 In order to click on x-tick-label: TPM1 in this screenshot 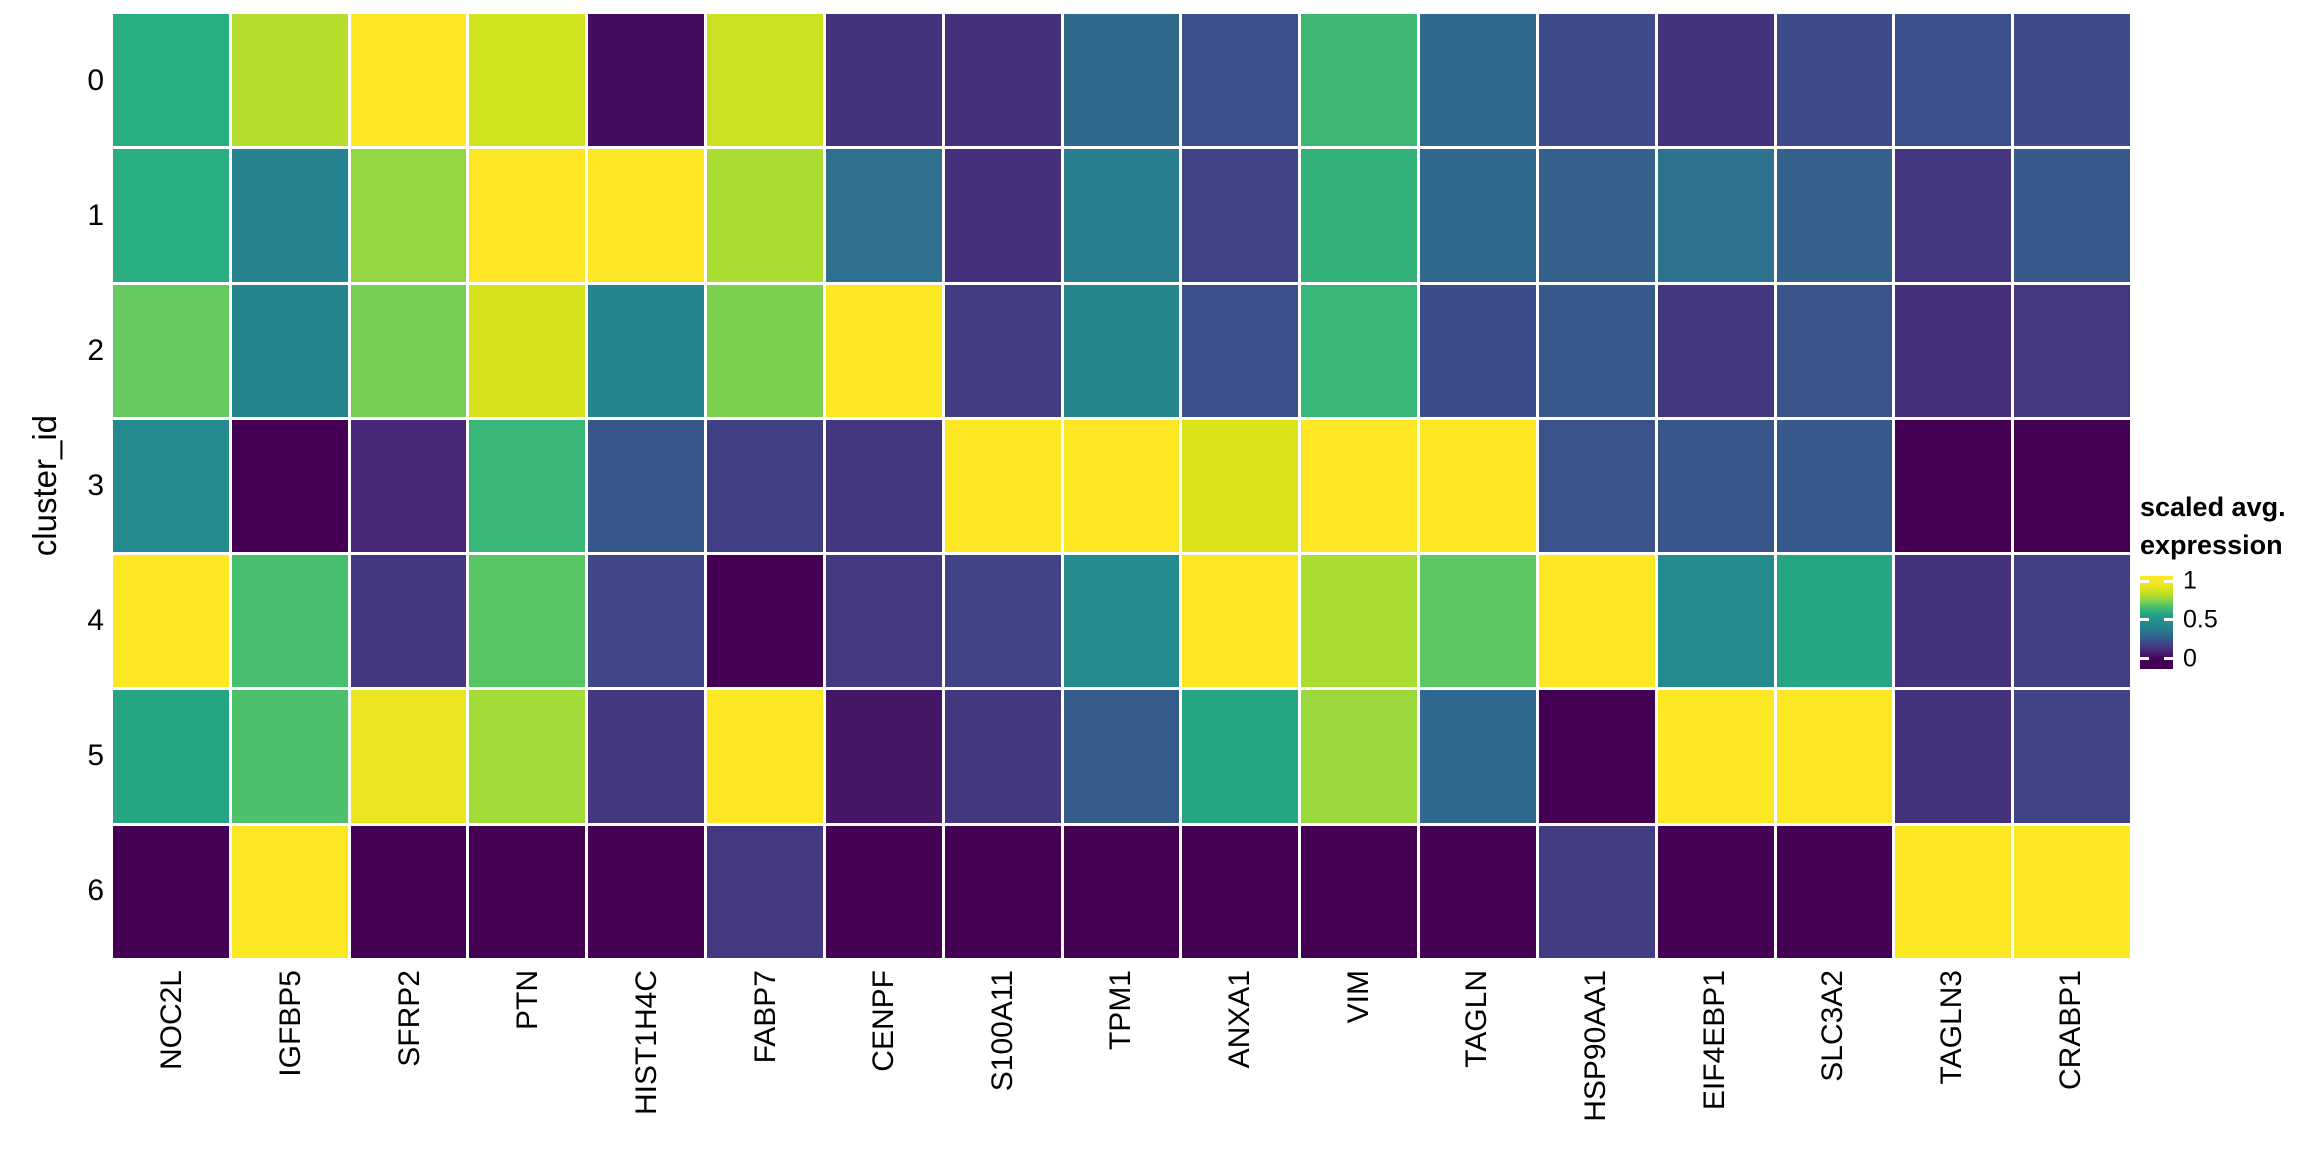, I will do `click(1121, 1010)`.